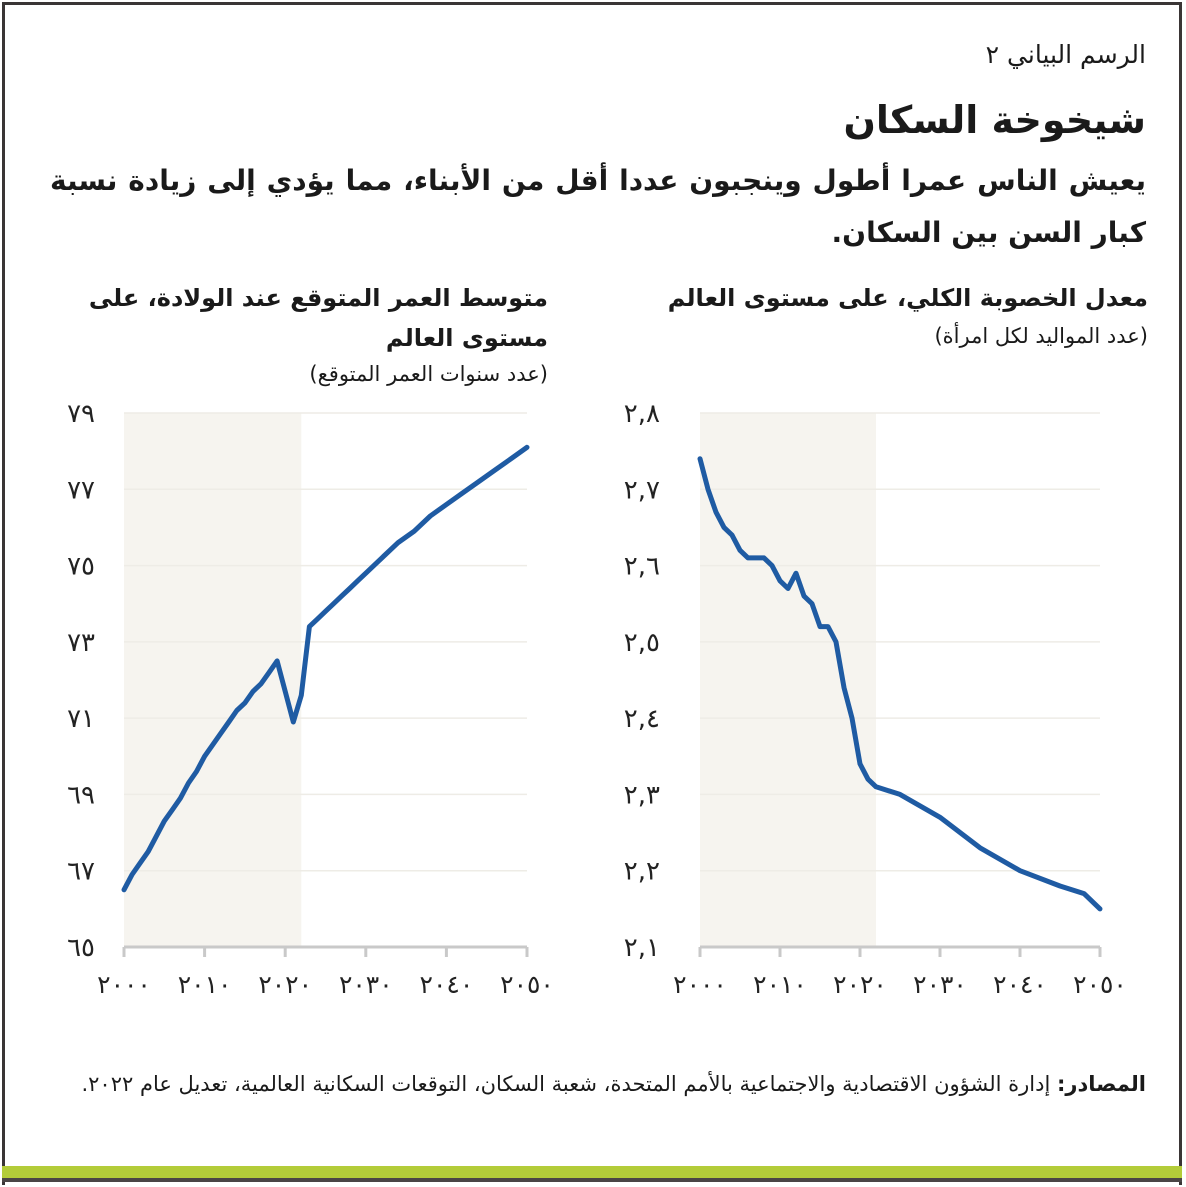 The width and height of the screenshot is (1186, 1187). What do you see at coordinates (642, 948) in the screenshot?
I see `y-tick-label: ٢,١` at bounding box center [642, 948].